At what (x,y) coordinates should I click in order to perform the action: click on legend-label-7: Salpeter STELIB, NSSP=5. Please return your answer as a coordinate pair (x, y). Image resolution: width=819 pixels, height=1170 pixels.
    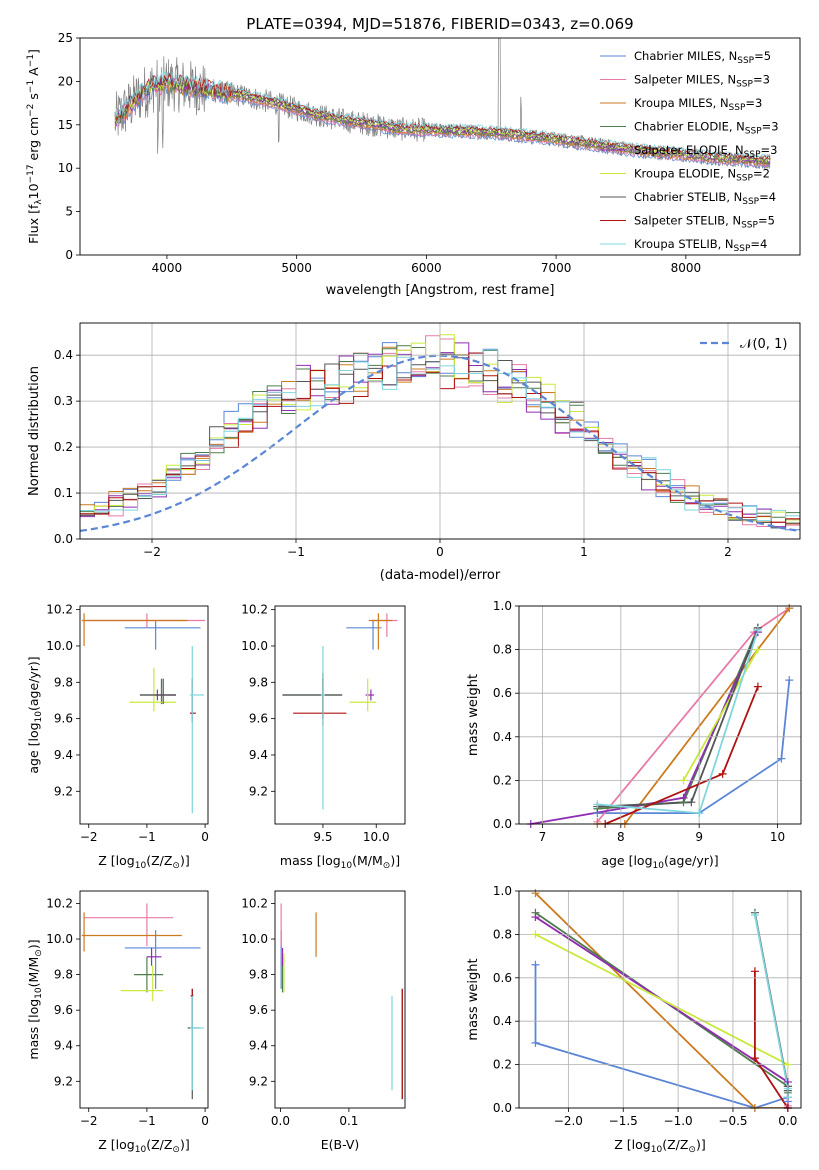
    Looking at the image, I should click on (704, 222).